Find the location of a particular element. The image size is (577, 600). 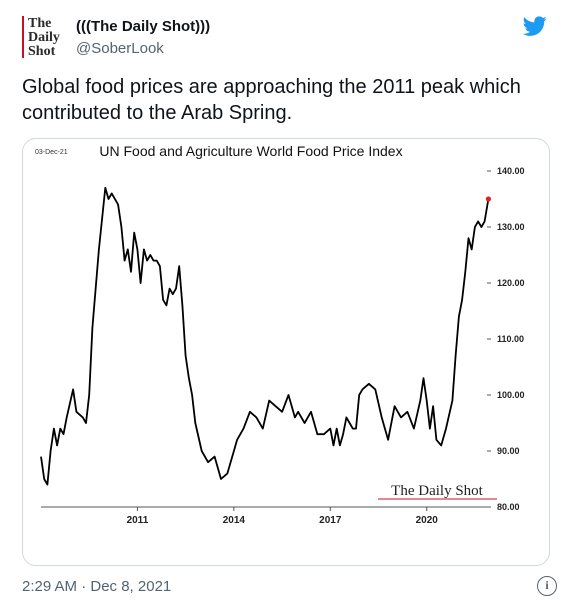

avatar: The Daily Shot is located at coordinates (46, 36).